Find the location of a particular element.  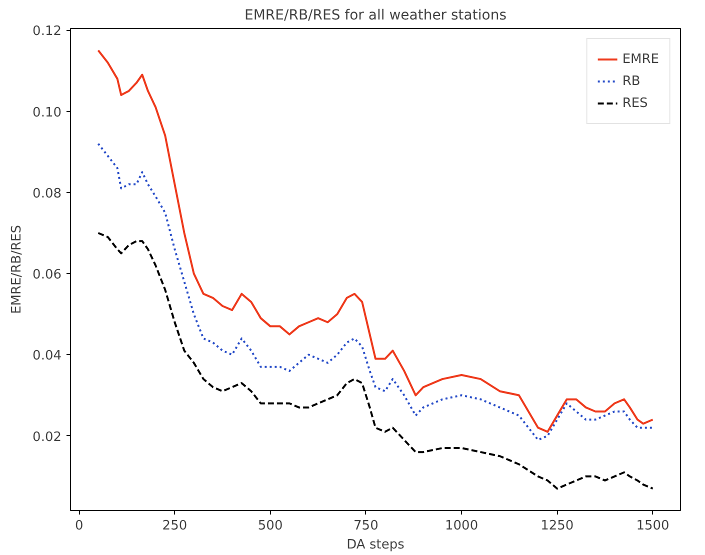

x-tick-label: 0 is located at coordinates (79, 526).